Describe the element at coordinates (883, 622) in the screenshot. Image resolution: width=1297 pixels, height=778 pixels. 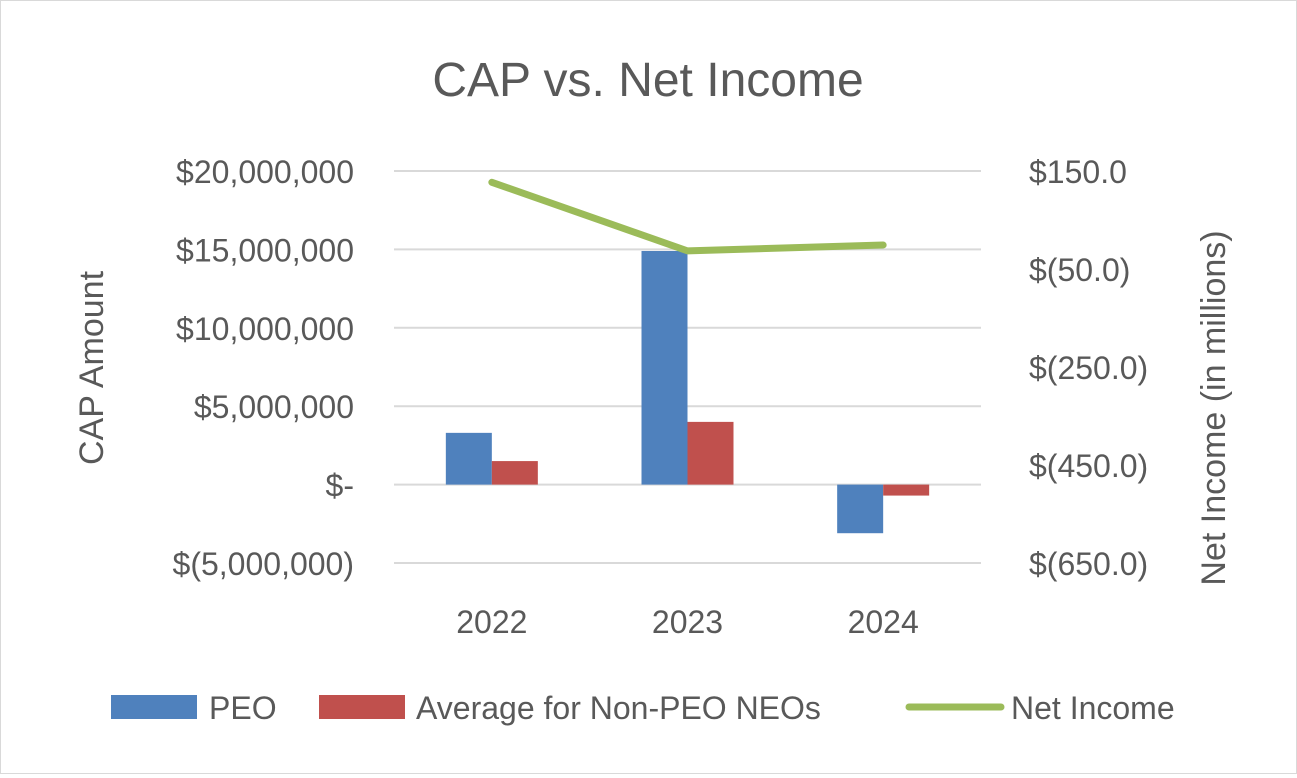
I see `x-tick-label: 2024` at that location.